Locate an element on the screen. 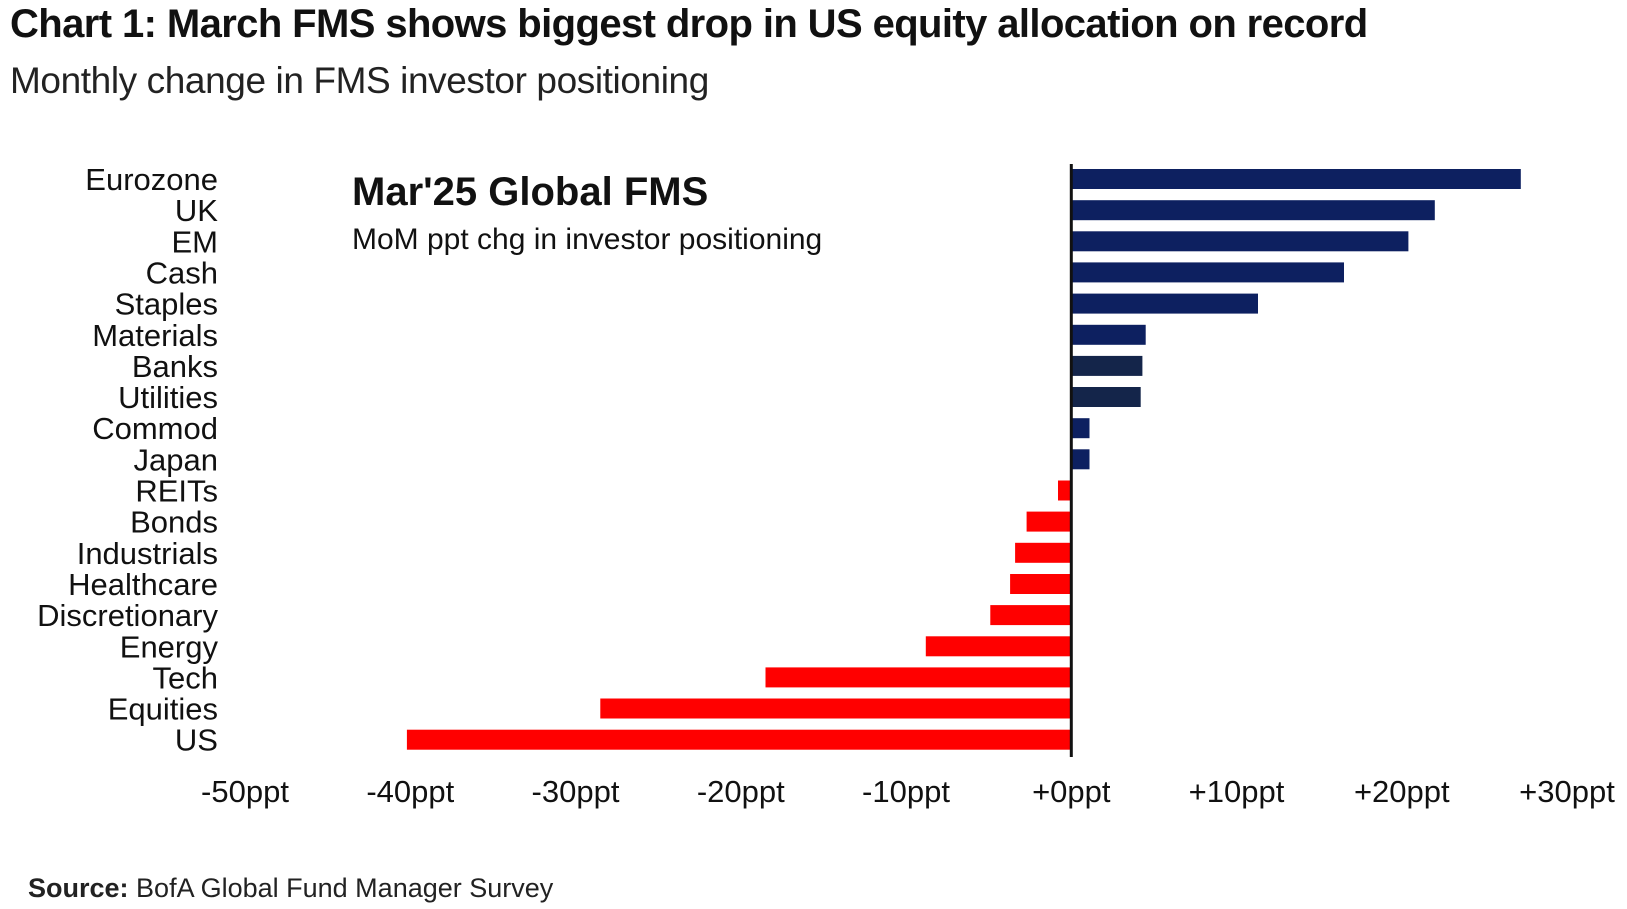  x-tick-label: +0ppt is located at coordinates (1071, 791).